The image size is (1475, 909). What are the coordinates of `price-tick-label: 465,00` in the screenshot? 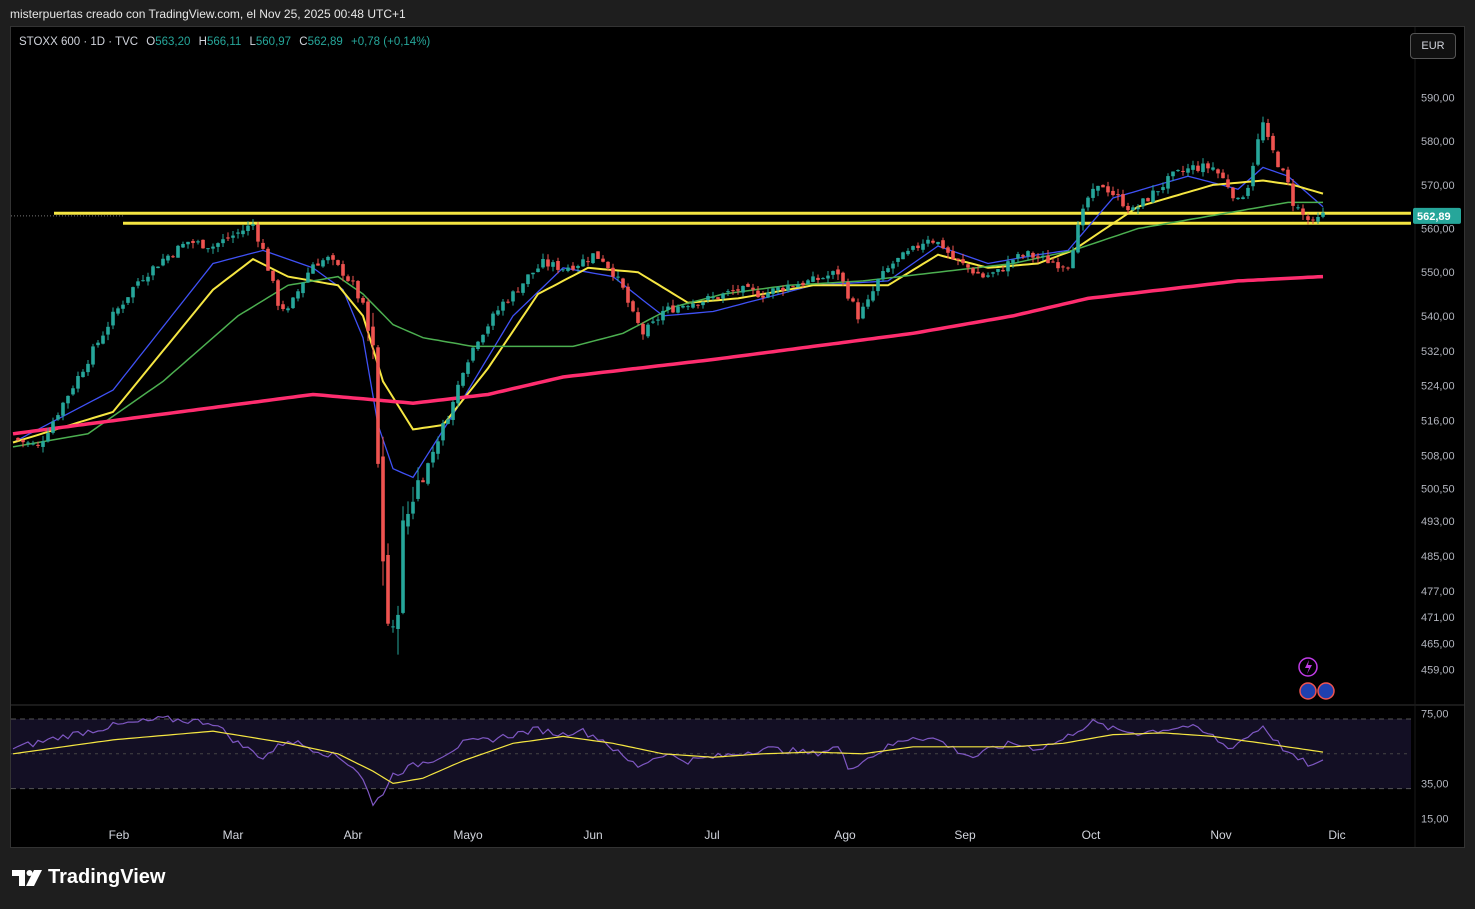 It's located at (1438, 644).